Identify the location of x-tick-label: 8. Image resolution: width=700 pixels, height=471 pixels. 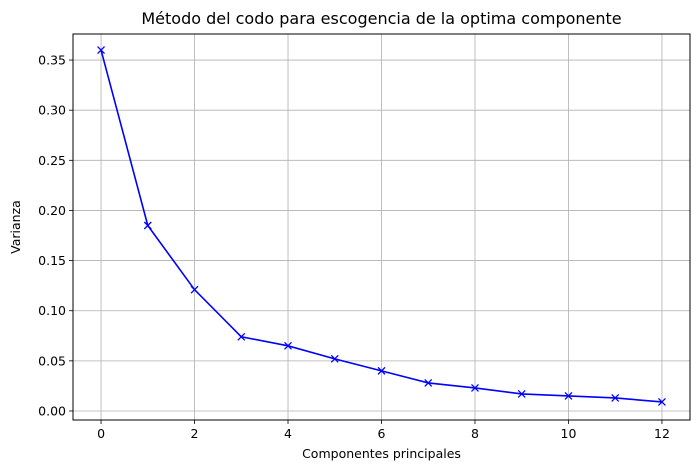
(475, 433).